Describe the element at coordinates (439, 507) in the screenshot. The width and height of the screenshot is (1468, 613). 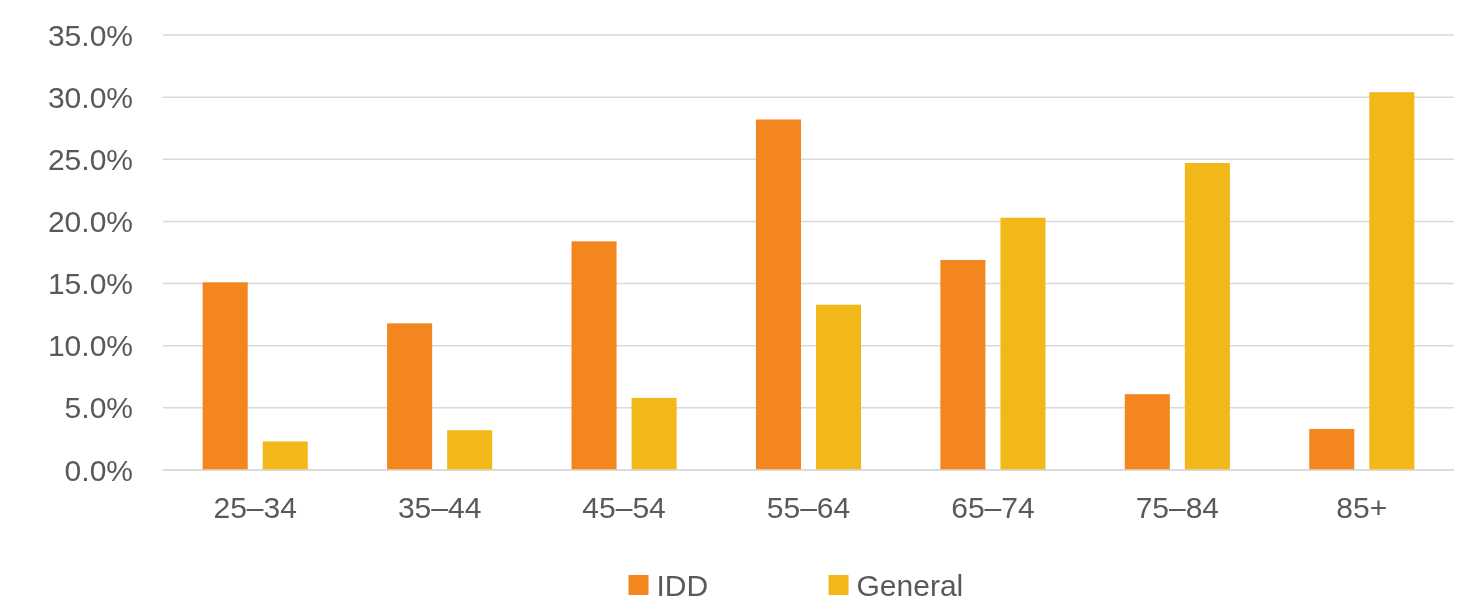
I see `x-tick-label: 35–44` at that location.